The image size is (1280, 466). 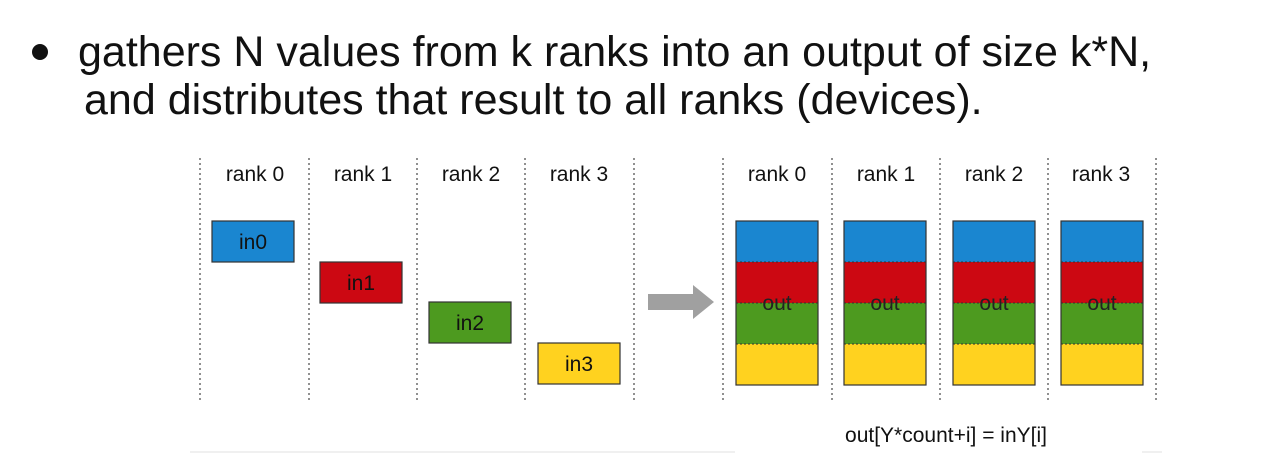 I want to click on left-rank-label-1: rank 1, so click(x=363, y=174).